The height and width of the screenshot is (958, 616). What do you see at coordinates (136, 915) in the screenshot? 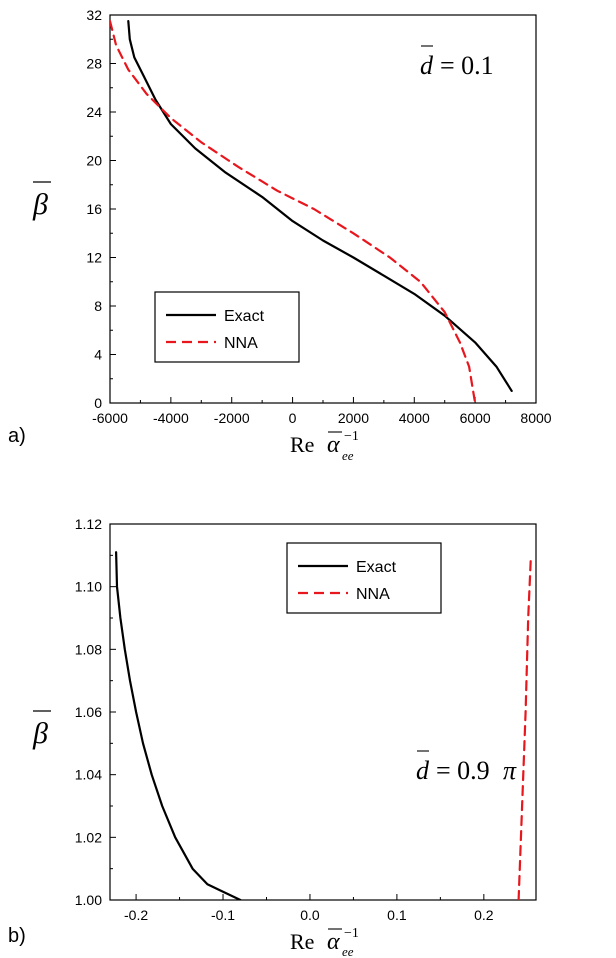
I see `x-tick-label: -0.2` at bounding box center [136, 915].